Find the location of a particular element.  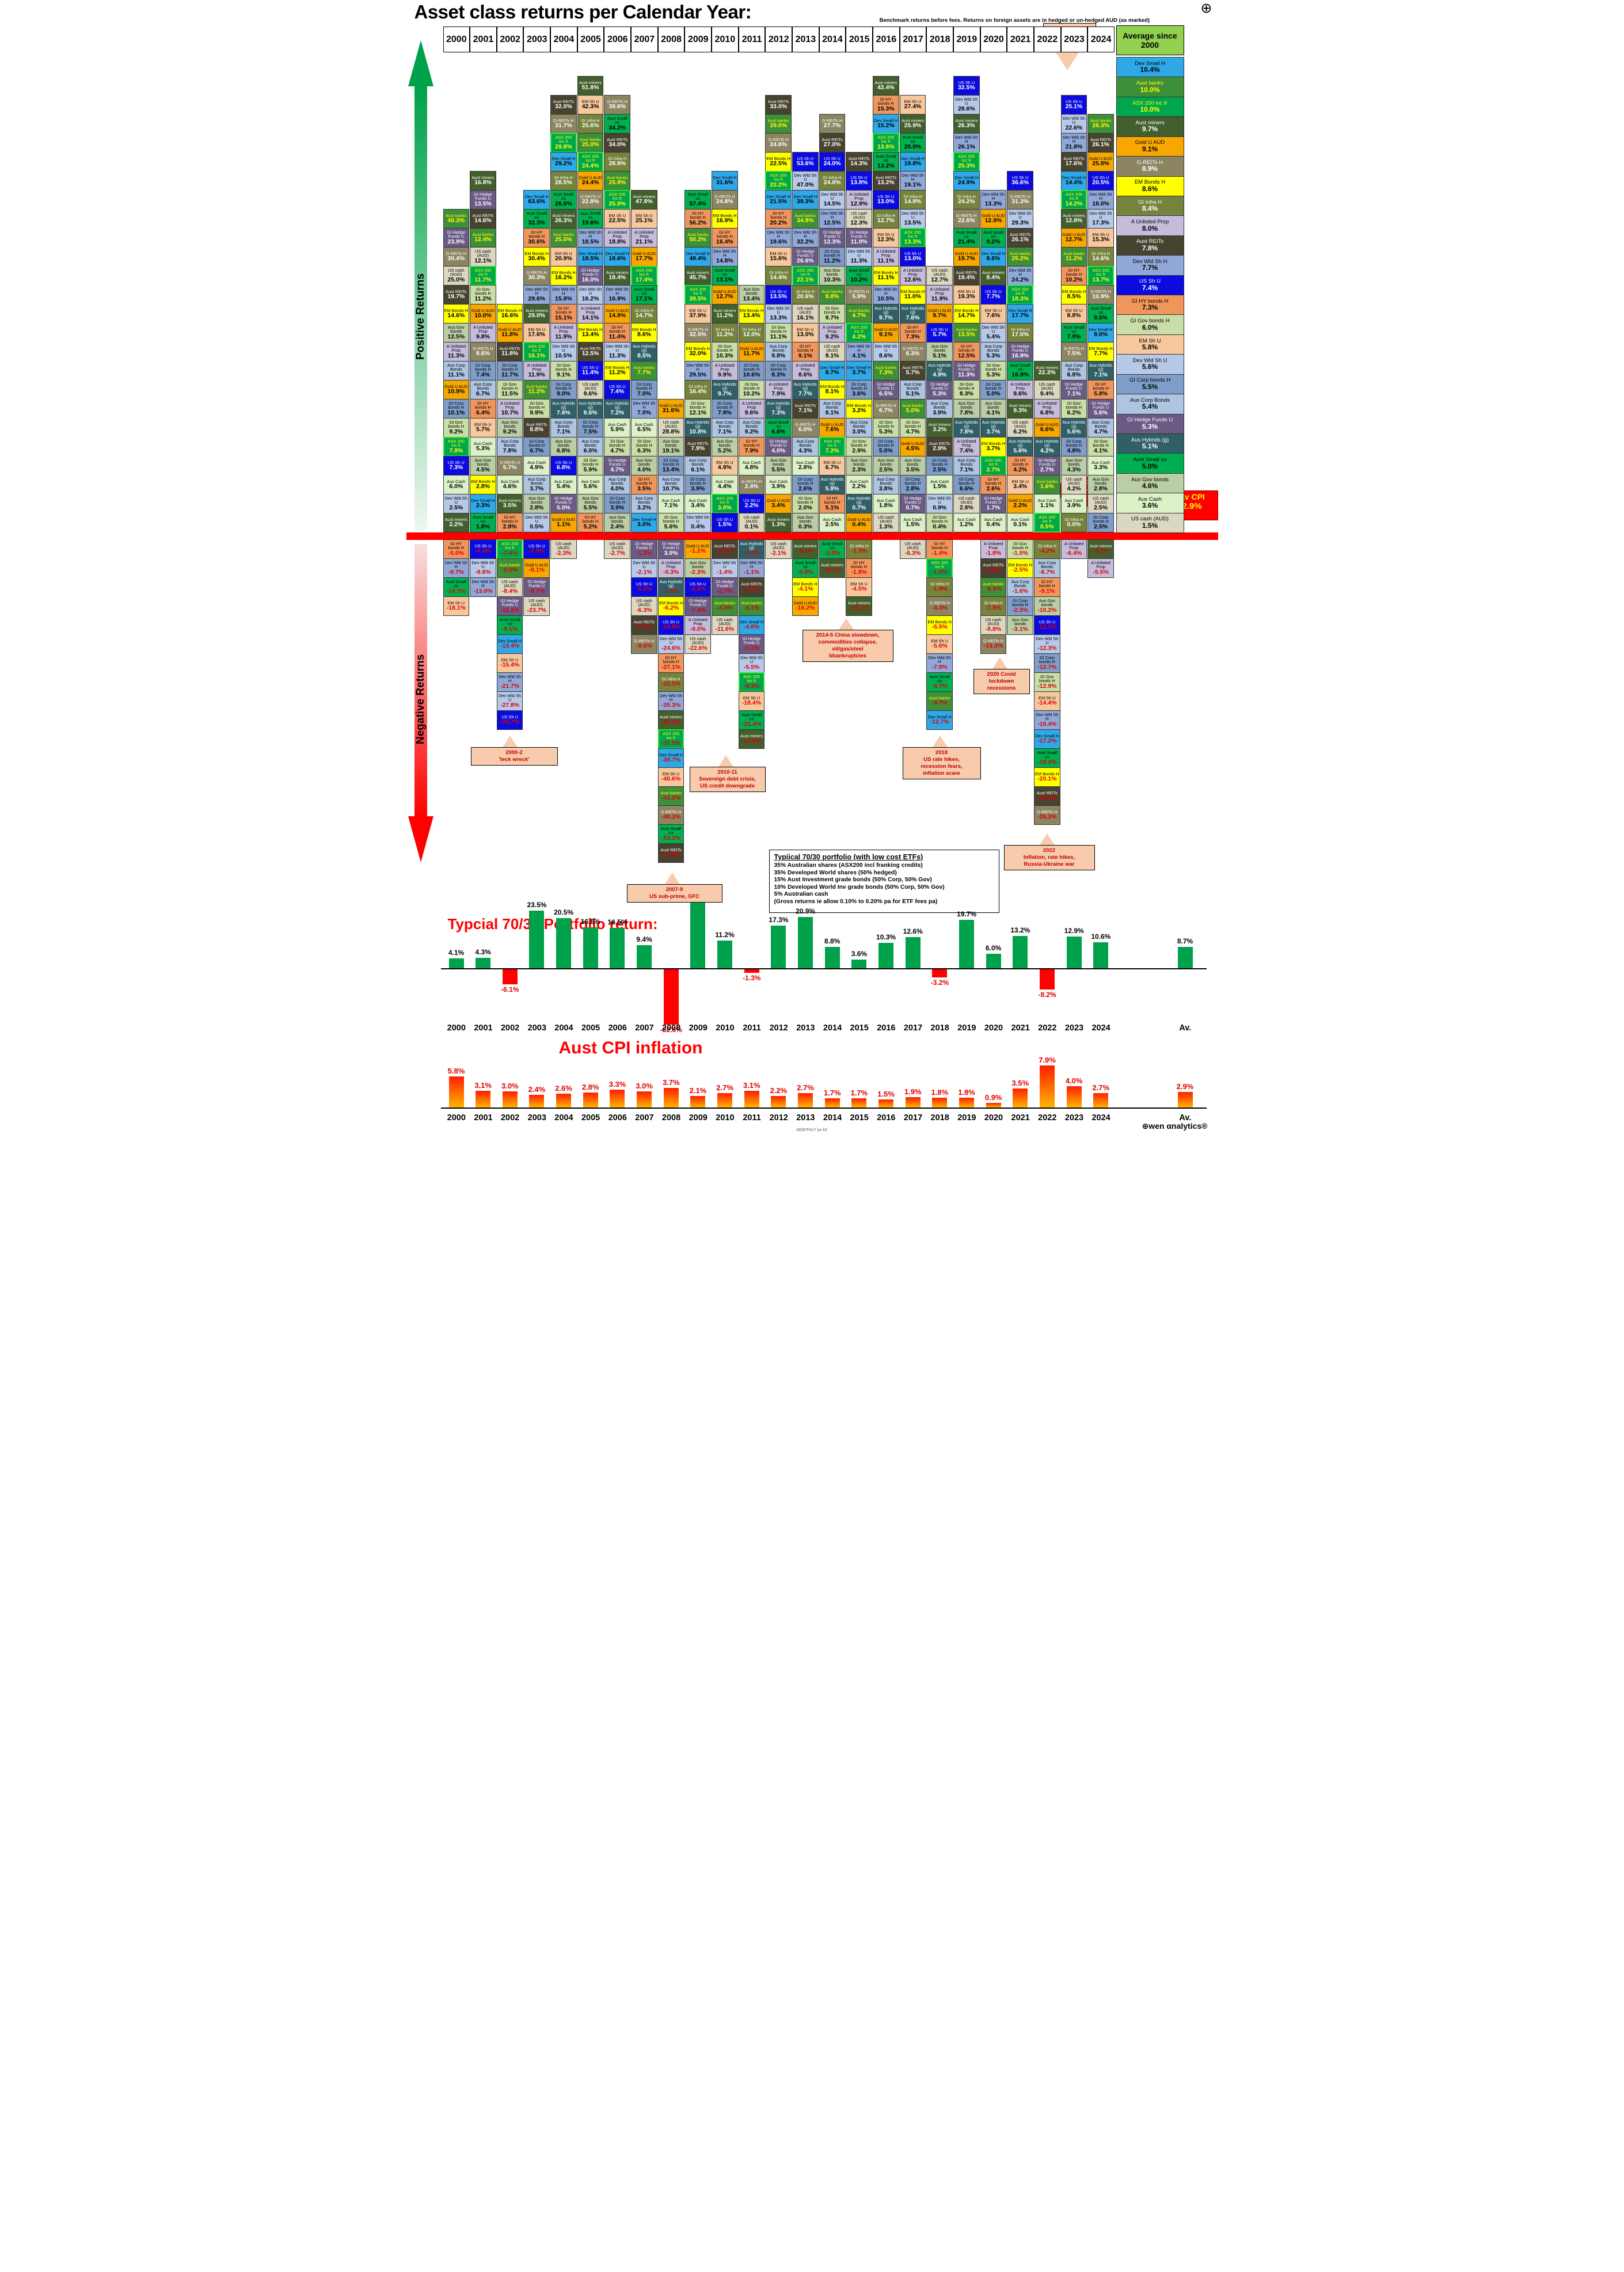

asset-cell-auscorp: Aus Corp Bonds 3.7% is located at coordinates (536, 484).